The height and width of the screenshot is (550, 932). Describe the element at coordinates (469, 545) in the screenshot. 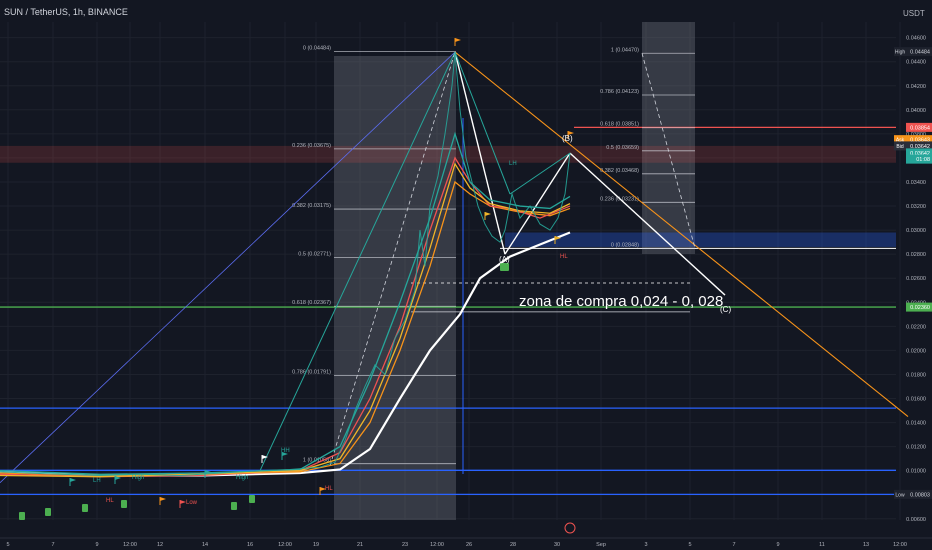

I see `x-tick-label: 26` at that location.